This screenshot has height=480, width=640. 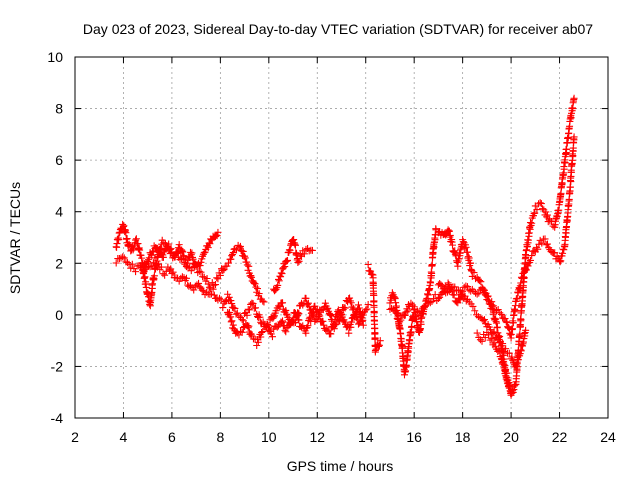 I want to click on y-tick-label: 10, so click(x=55, y=57).